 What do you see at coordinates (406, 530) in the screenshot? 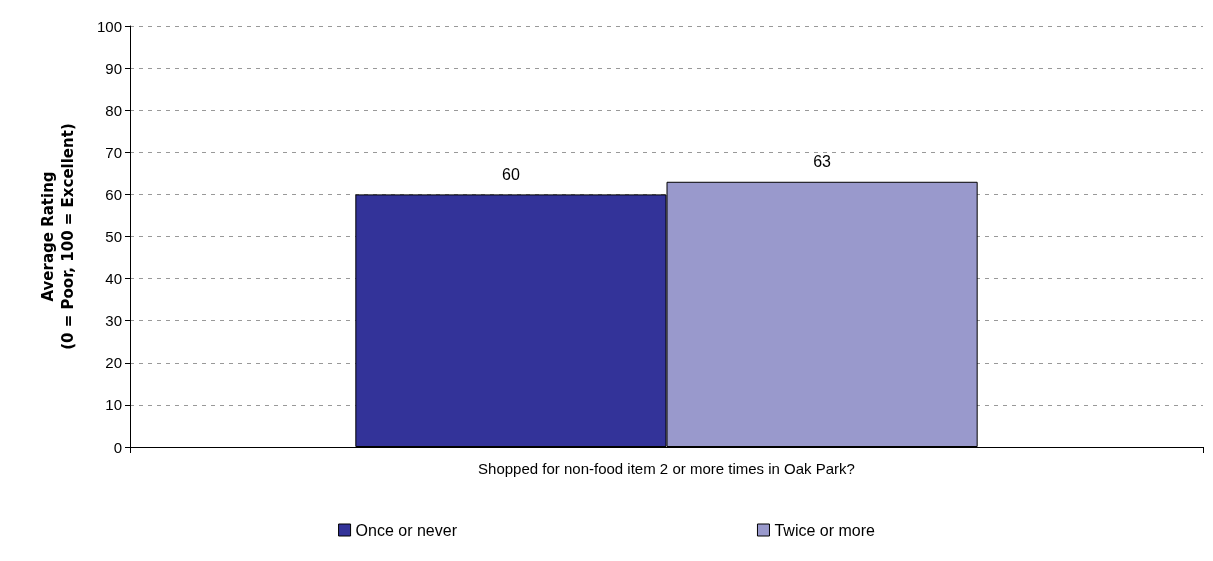
I see `legend-label: Once or never` at bounding box center [406, 530].